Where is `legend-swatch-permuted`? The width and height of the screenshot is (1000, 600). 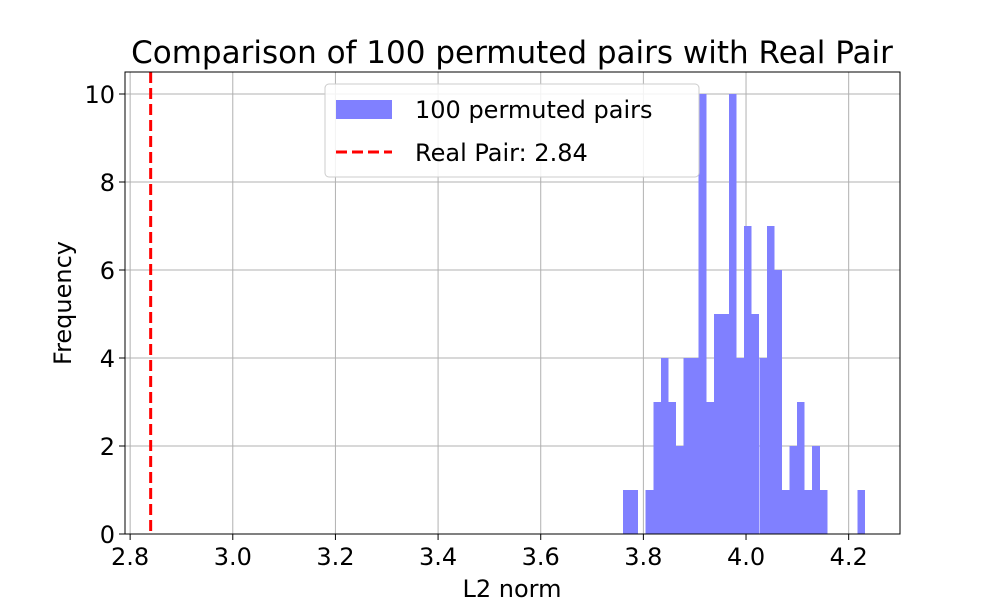
legend-swatch-permuted is located at coordinates (364, 109).